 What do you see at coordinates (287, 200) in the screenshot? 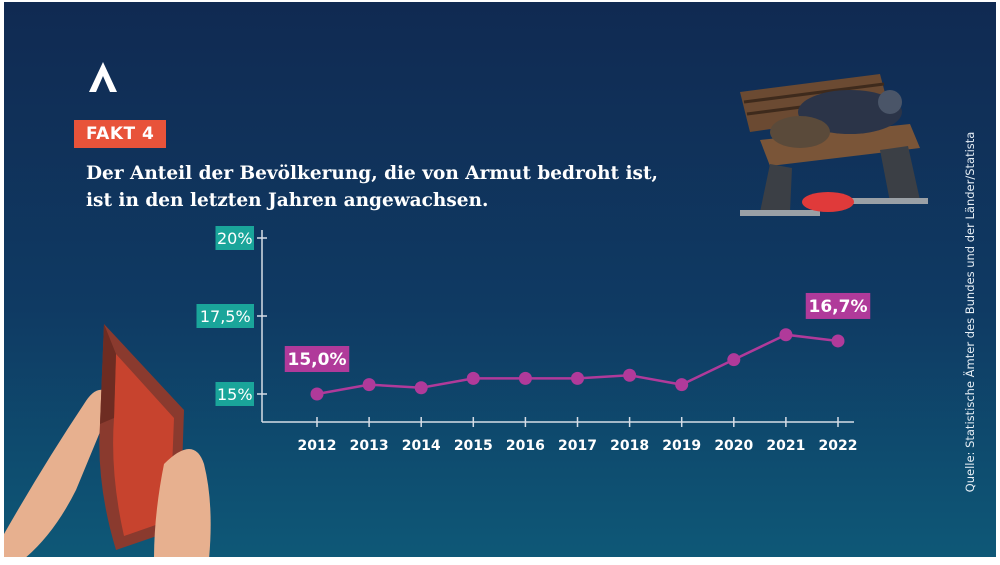
I see `headline-line-2: ist in den letzten Jahren angewachsen.` at bounding box center [287, 200].